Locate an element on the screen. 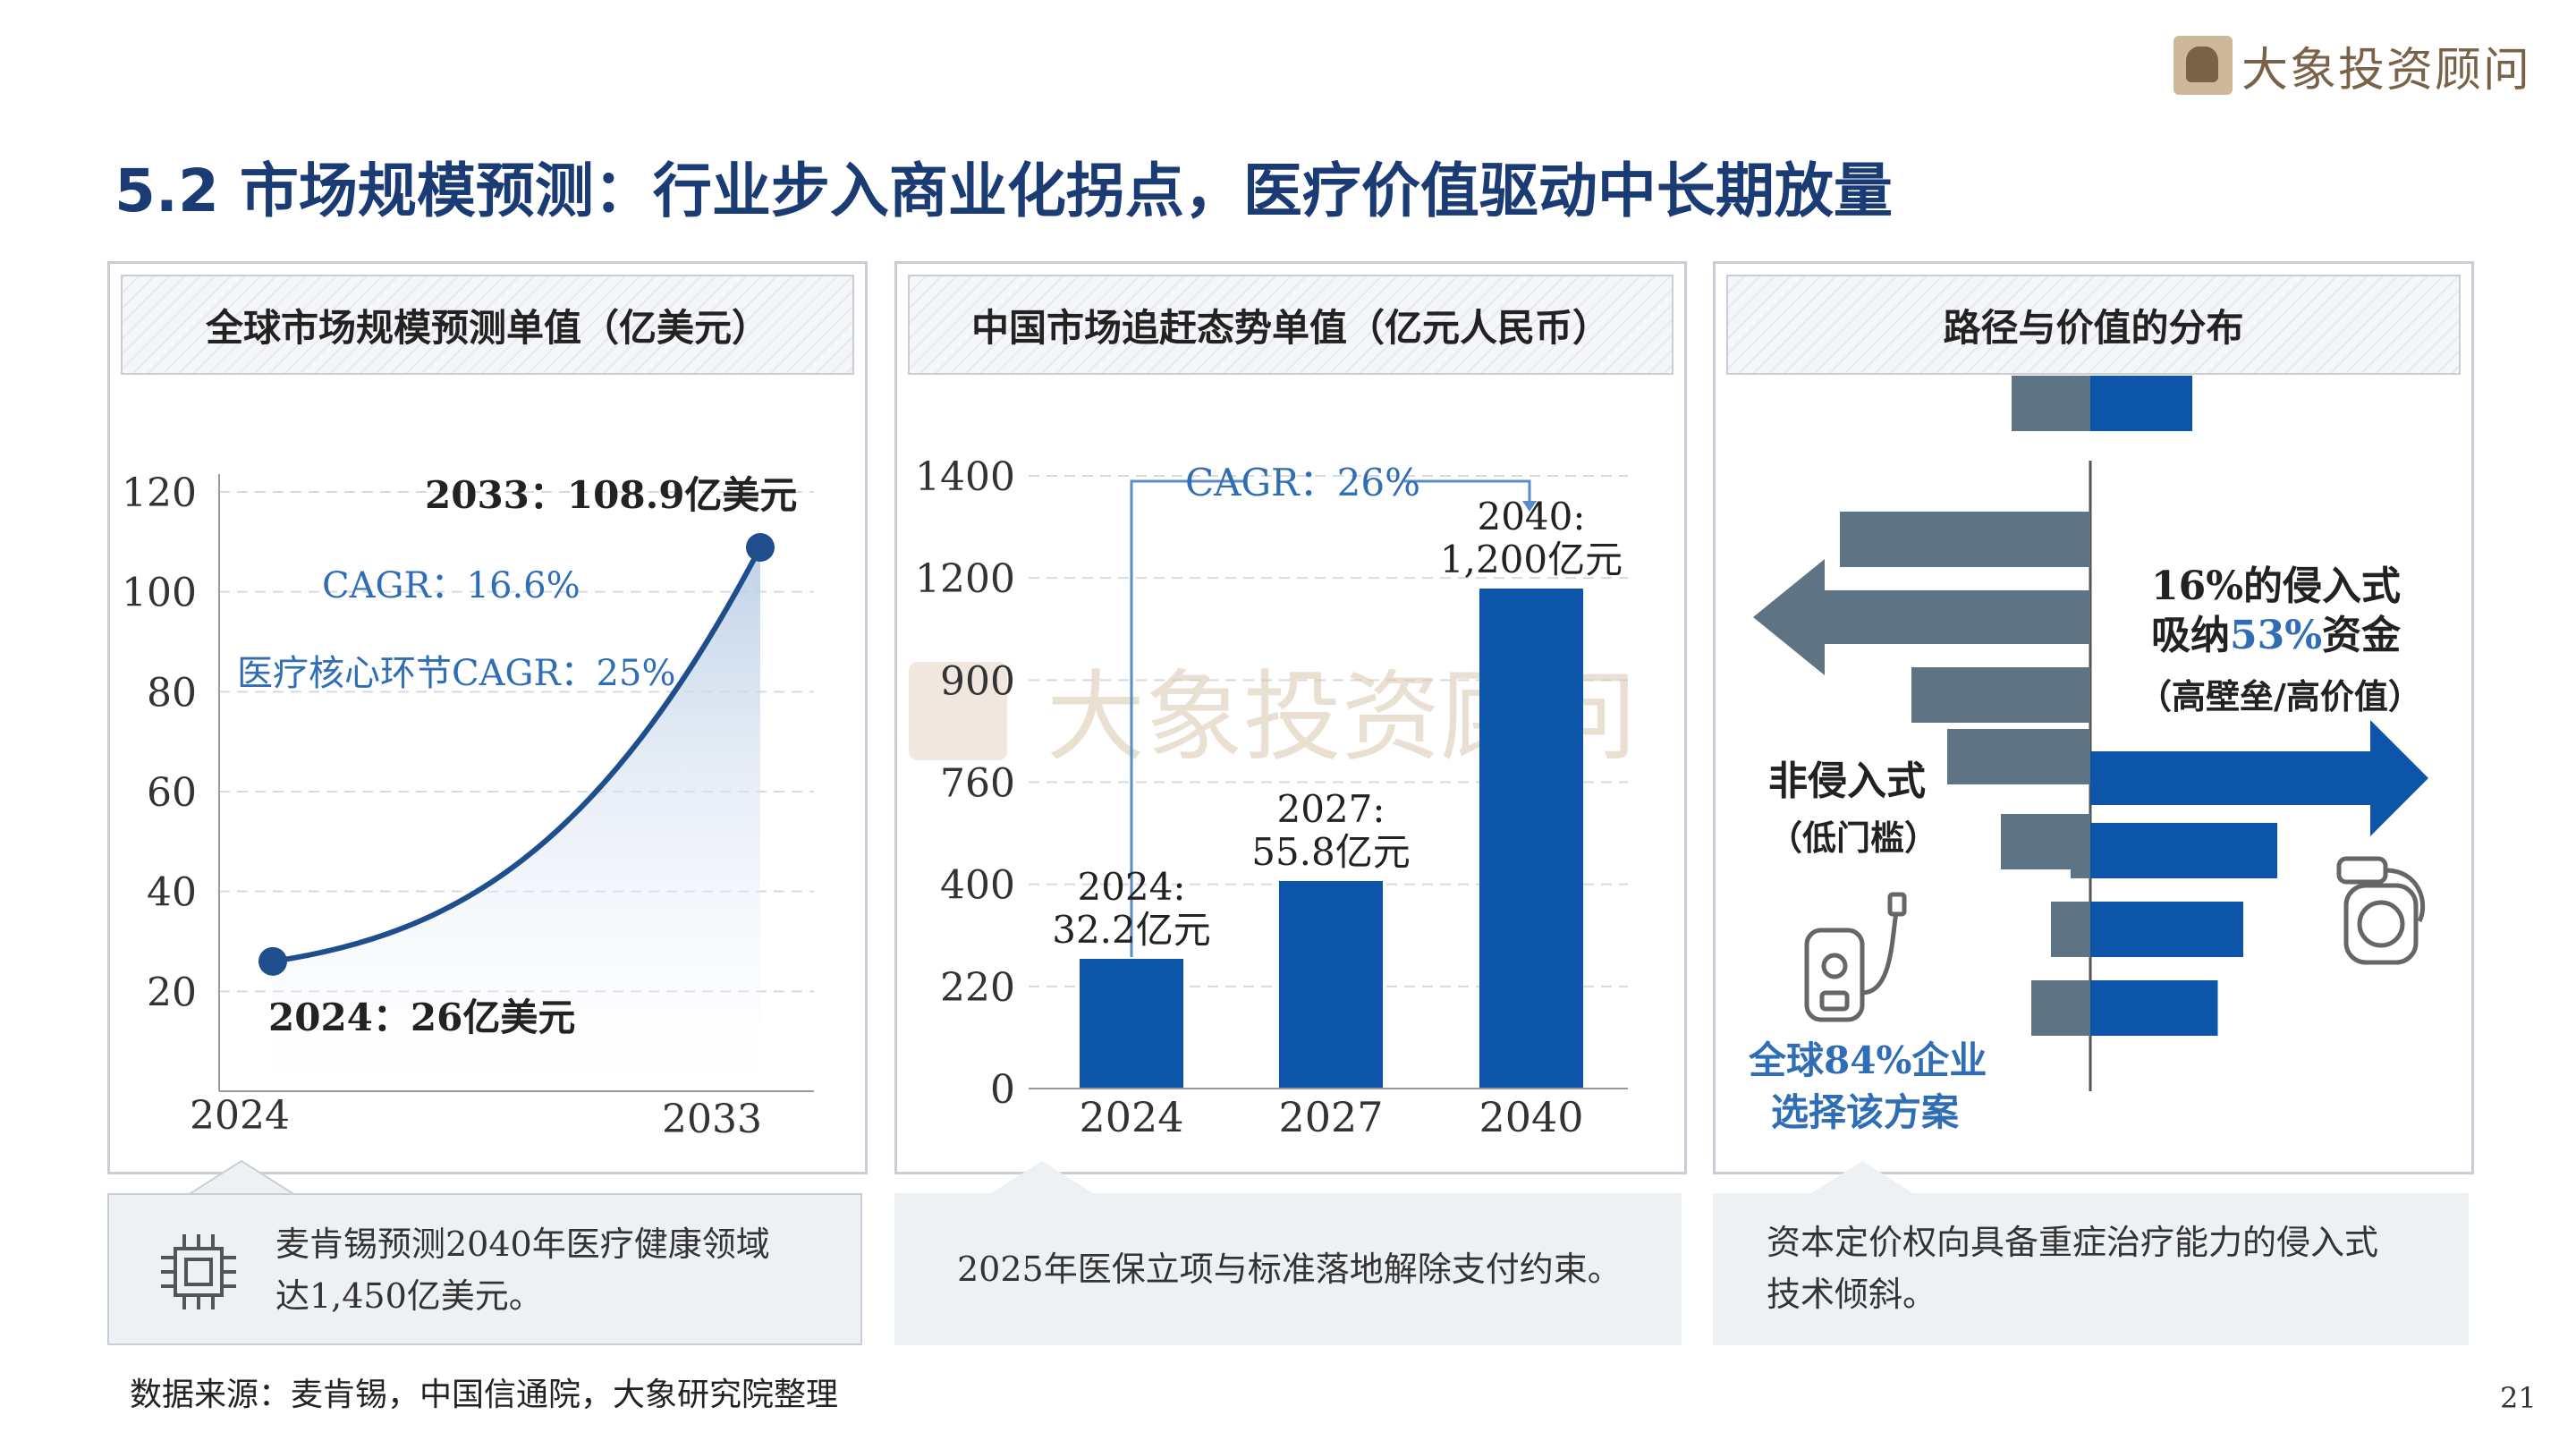 Image resolution: width=2576 pixels, height=1449 pixels. end-value-label: 2033：108.9亿美元 is located at coordinates (611, 495).